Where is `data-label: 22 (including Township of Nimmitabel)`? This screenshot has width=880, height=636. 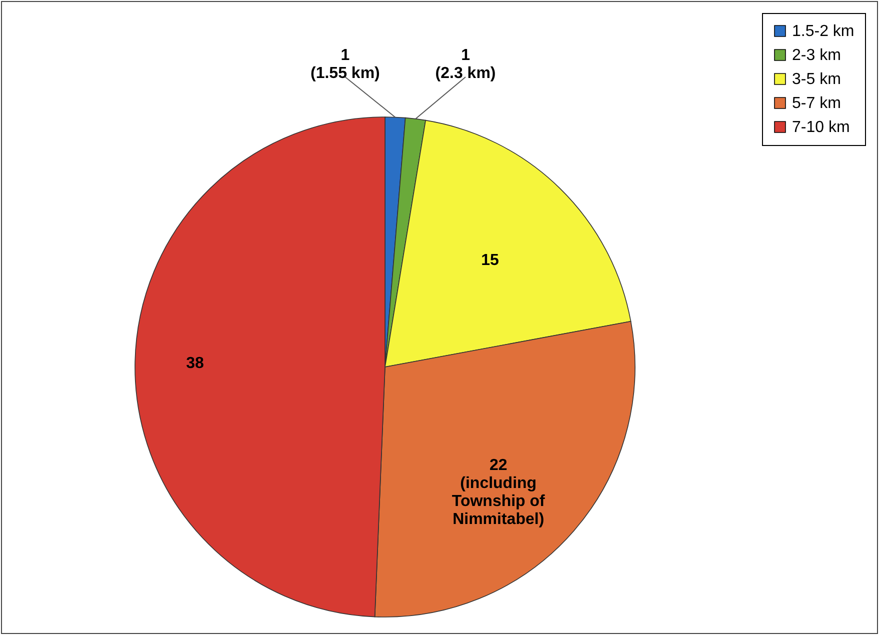
data-label: 22 (including Township of Nimmitabel) is located at coordinates (499, 492).